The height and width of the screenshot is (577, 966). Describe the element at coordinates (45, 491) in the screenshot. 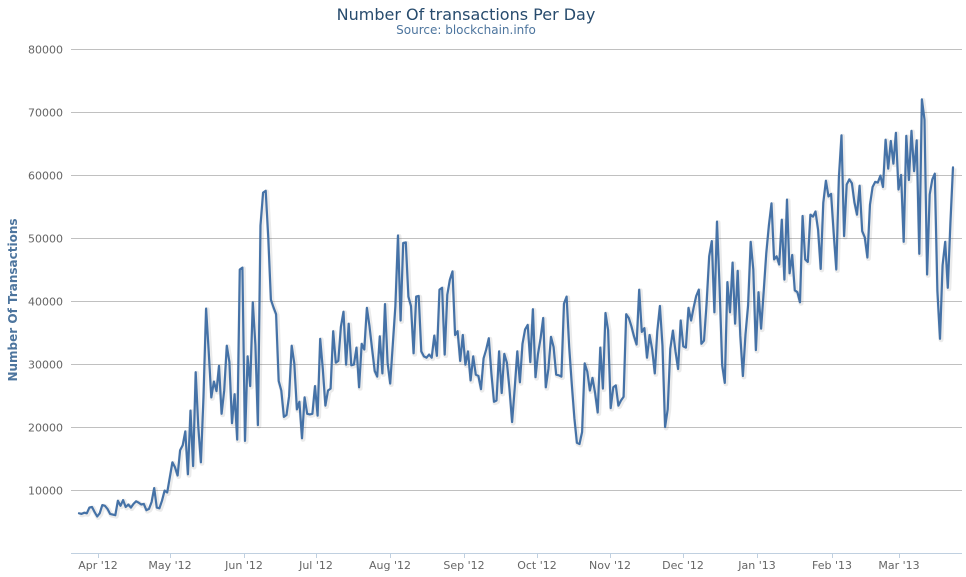

I see `y-tick-label: 10000` at that location.